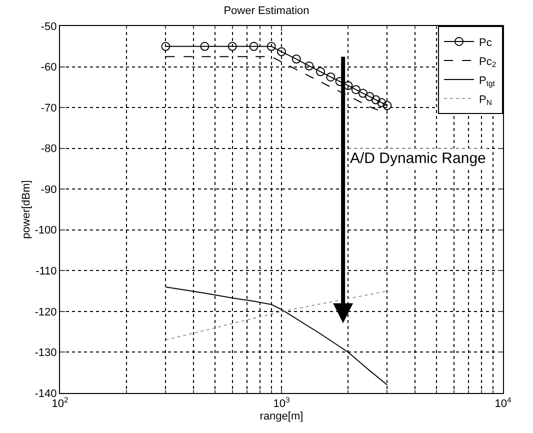  Describe the element at coordinates (418, 158) in the screenshot. I see `annotation: A/D Dynamic Range` at that location.